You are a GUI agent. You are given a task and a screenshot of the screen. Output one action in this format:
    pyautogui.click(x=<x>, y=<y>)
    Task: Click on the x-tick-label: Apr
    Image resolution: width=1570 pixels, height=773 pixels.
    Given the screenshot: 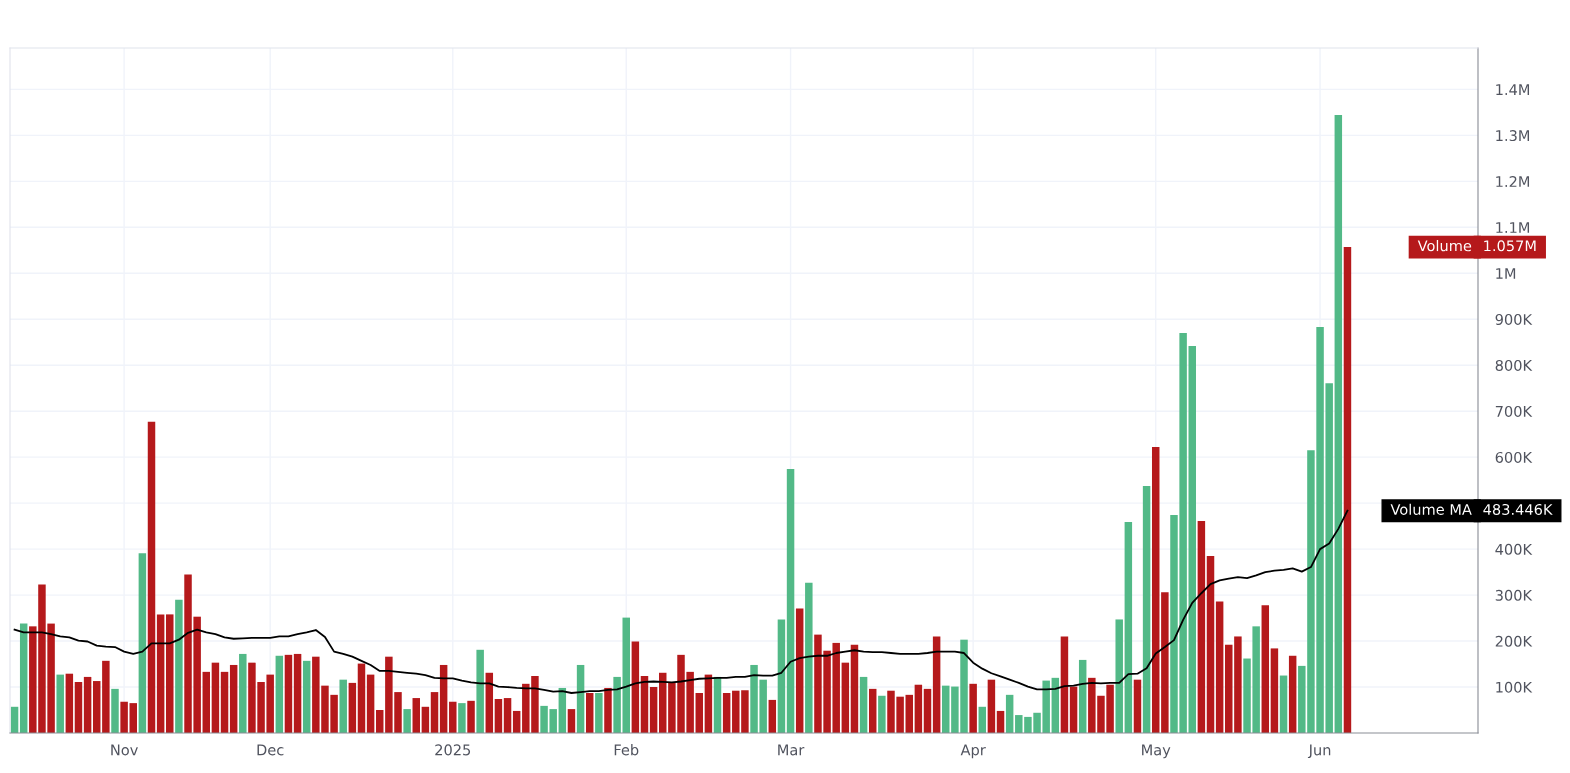 What is the action you would take?
    pyautogui.click(x=973, y=751)
    